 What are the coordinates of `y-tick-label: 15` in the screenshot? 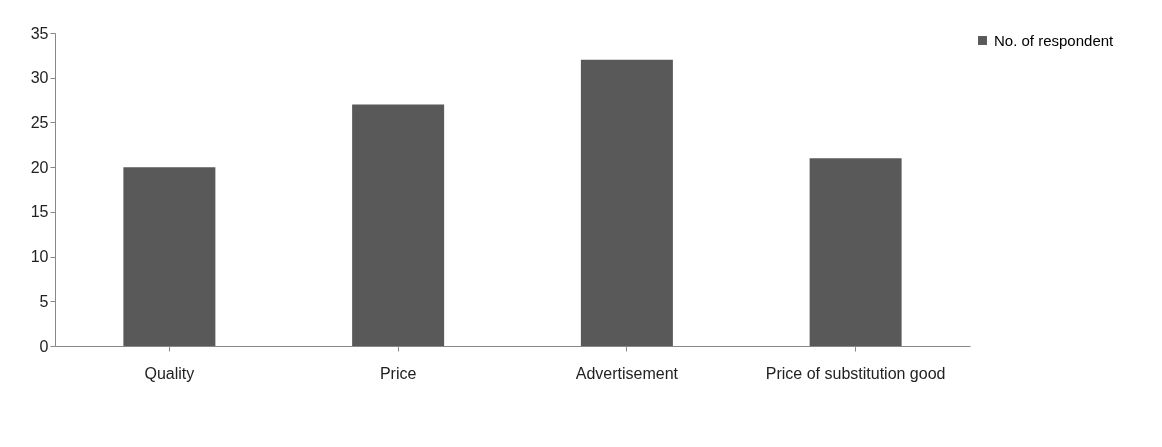 It's located at (39, 212).